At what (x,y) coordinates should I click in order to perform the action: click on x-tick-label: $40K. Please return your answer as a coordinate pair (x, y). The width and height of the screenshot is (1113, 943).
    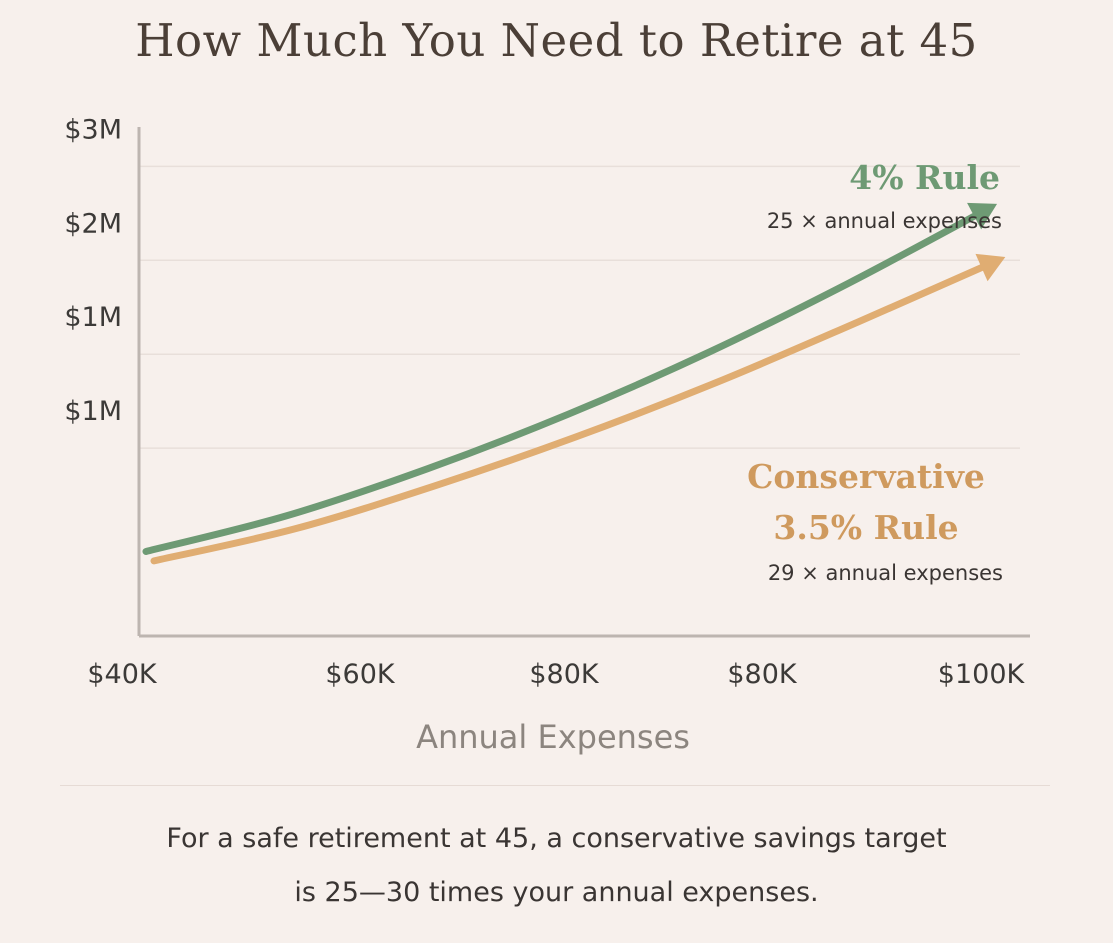
    Looking at the image, I should click on (122, 674).